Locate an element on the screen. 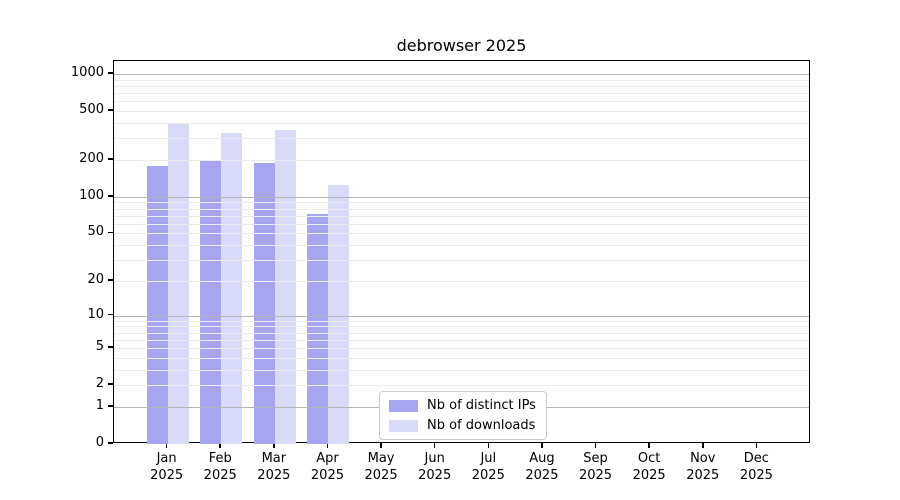  x-tick-label-jul-2025: Jul 2025 is located at coordinates (488, 467).